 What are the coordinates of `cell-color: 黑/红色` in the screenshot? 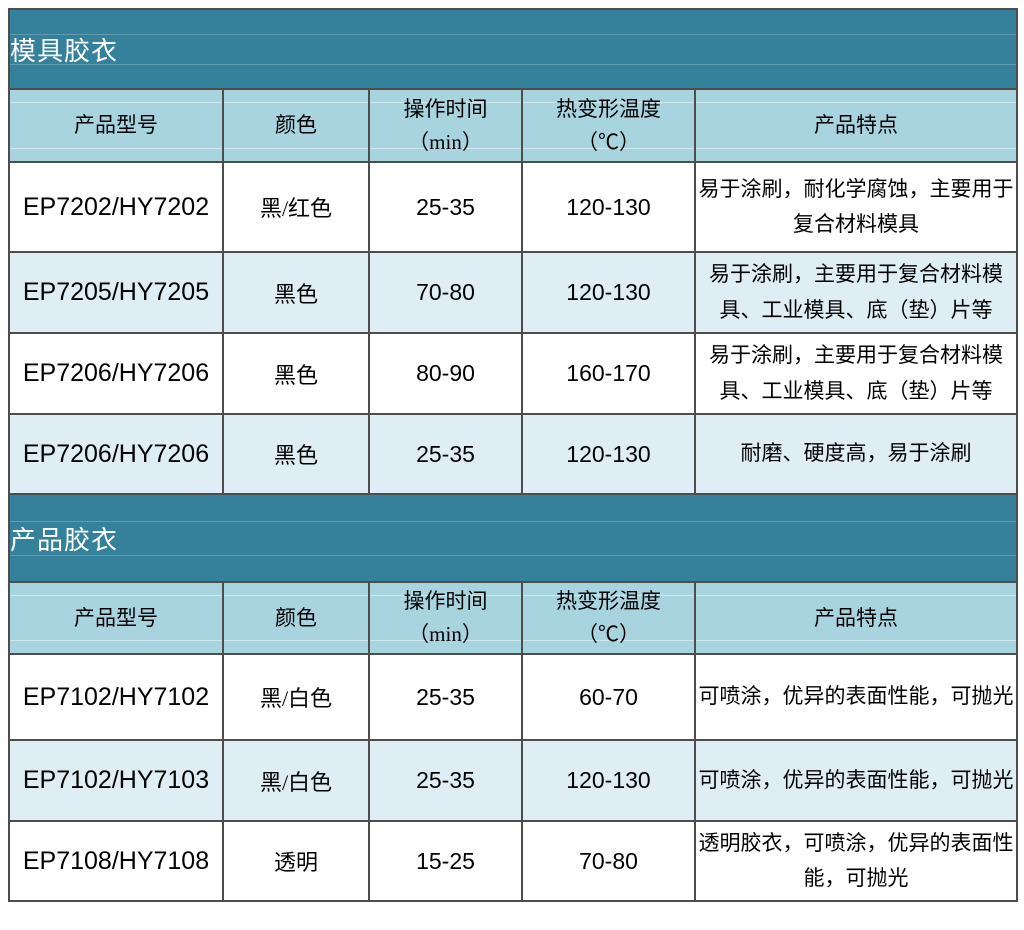 It's located at (296, 207).